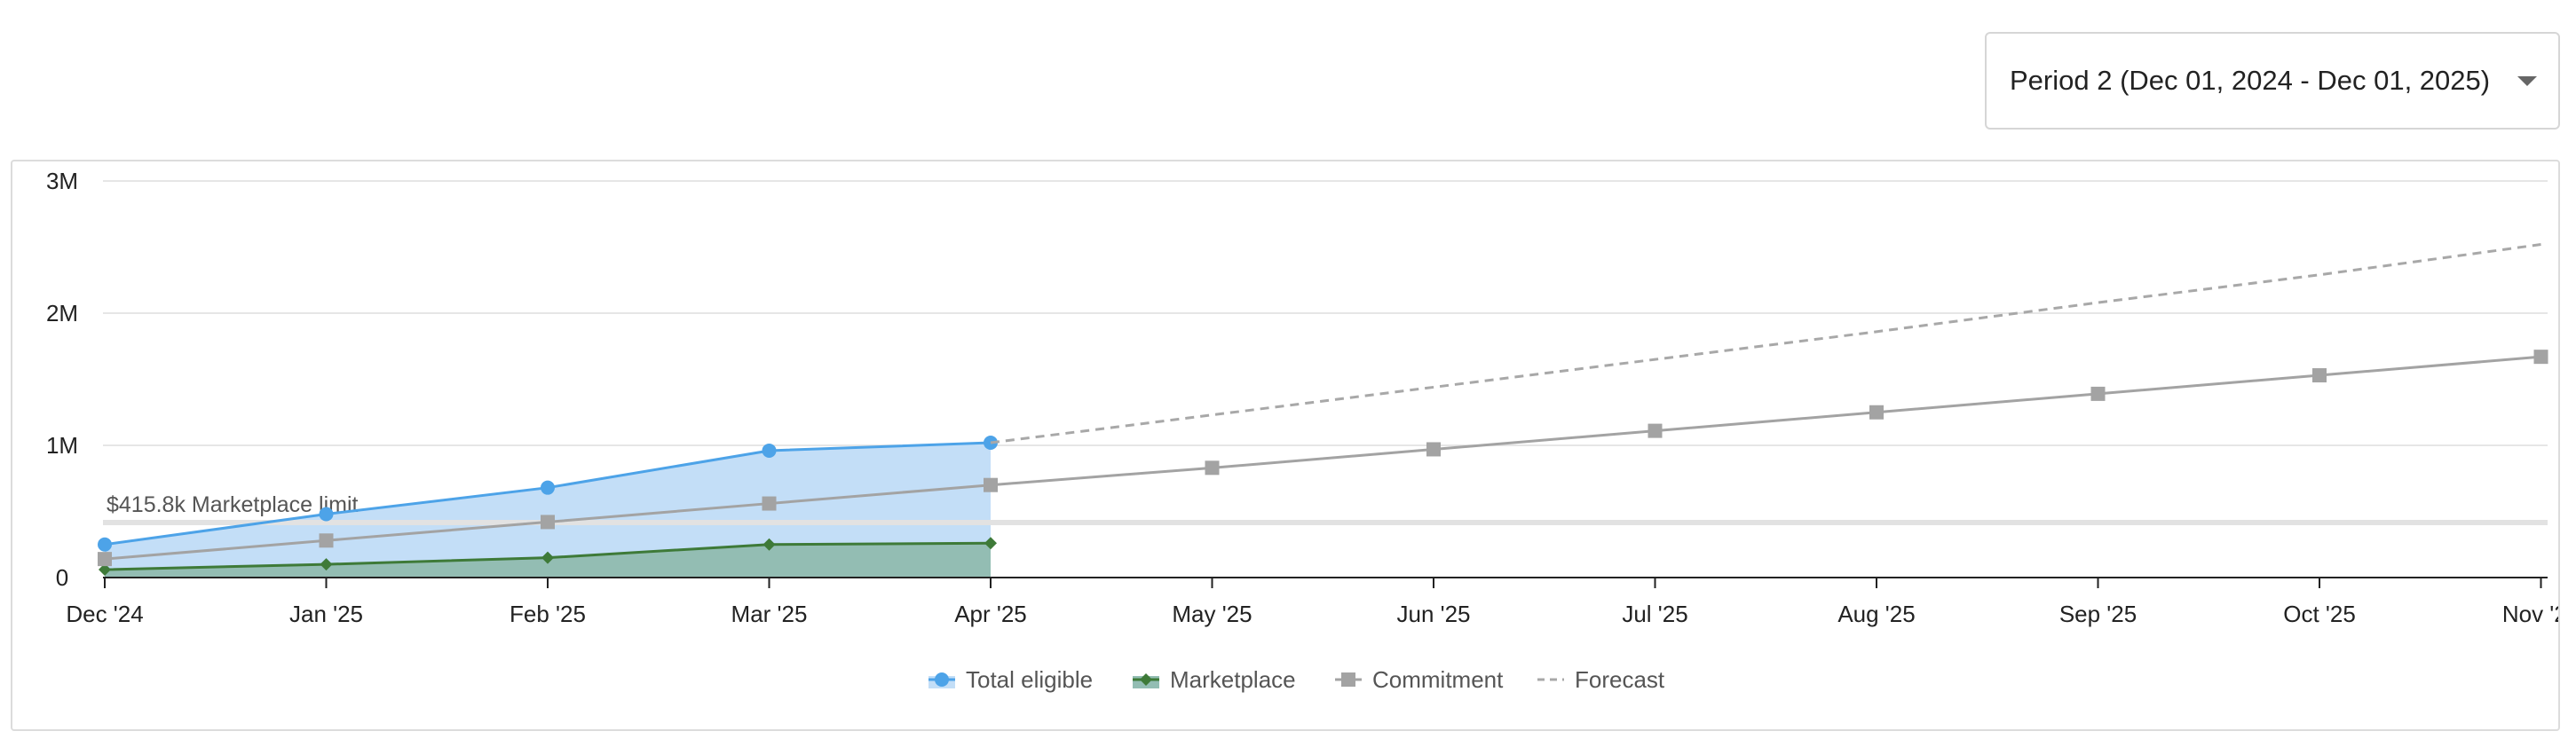 The height and width of the screenshot is (747, 2576). Describe the element at coordinates (2530, 614) in the screenshot. I see `x-tick-label: Nov '25` at that location.